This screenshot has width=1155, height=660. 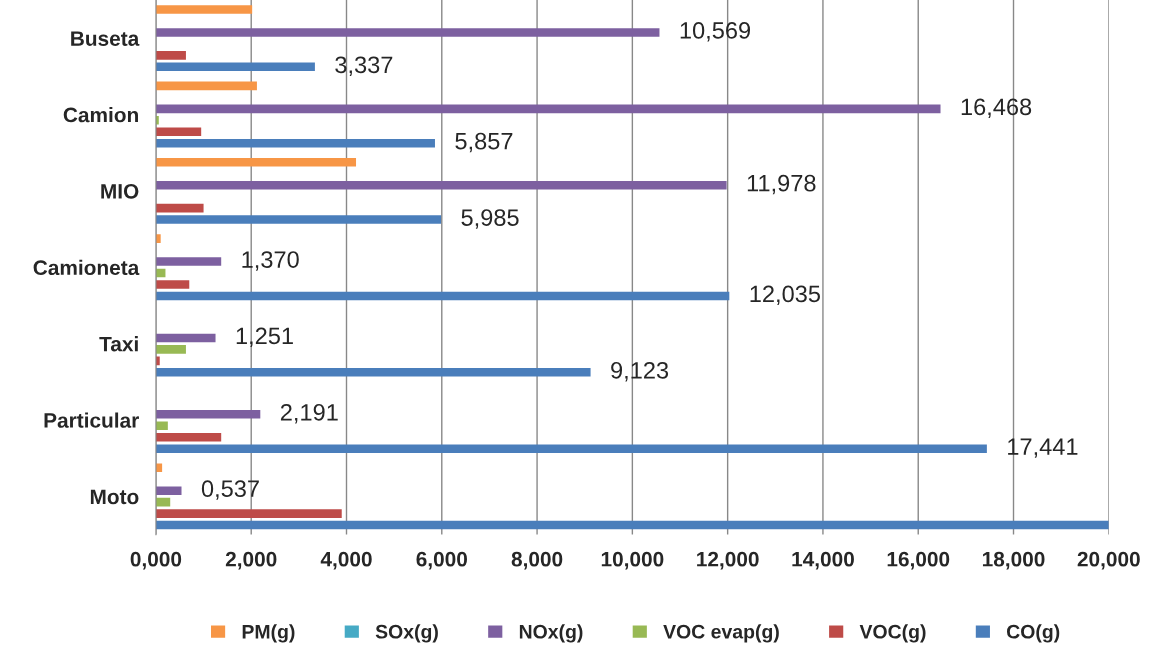 I want to click on data-label: 11,978, so click(x=781, y=184).